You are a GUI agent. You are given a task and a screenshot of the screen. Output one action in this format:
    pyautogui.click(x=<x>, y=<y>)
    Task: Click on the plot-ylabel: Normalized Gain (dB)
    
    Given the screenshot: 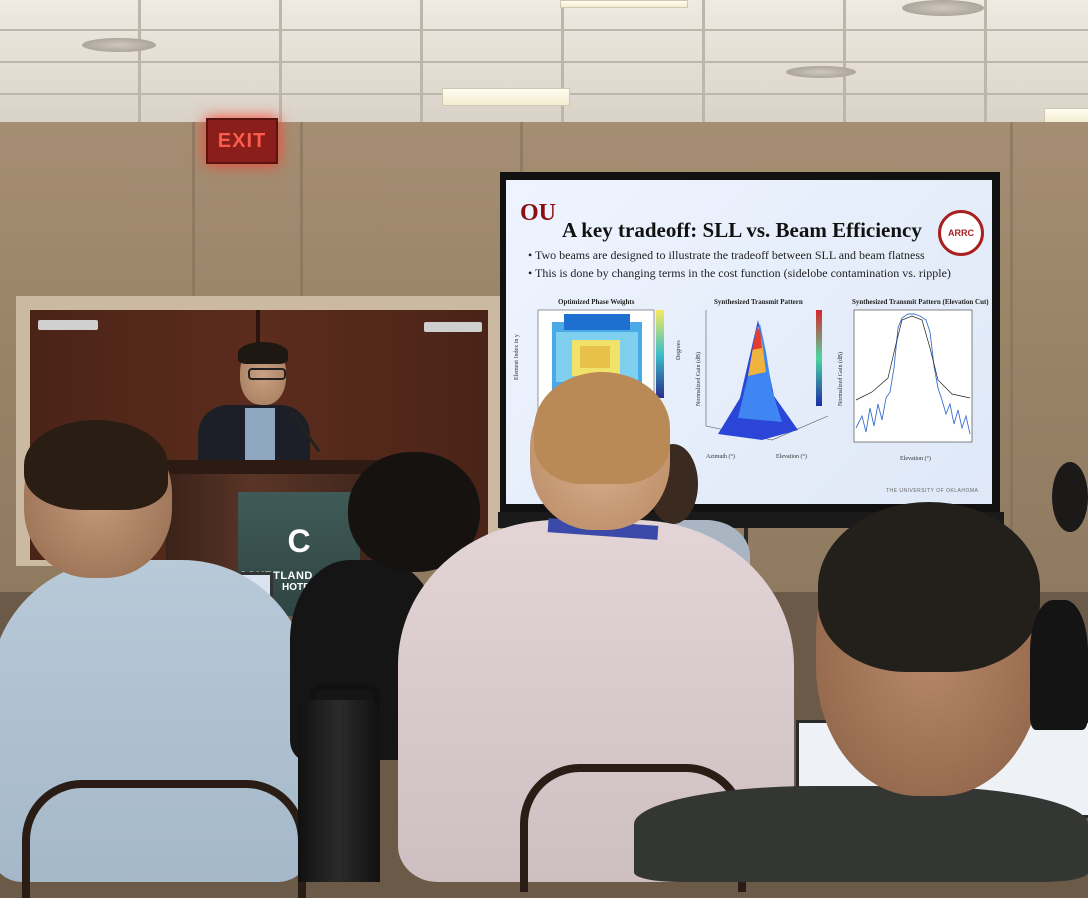 What is the action you would take?
    pyautogui.click(x=841, y=379)
    